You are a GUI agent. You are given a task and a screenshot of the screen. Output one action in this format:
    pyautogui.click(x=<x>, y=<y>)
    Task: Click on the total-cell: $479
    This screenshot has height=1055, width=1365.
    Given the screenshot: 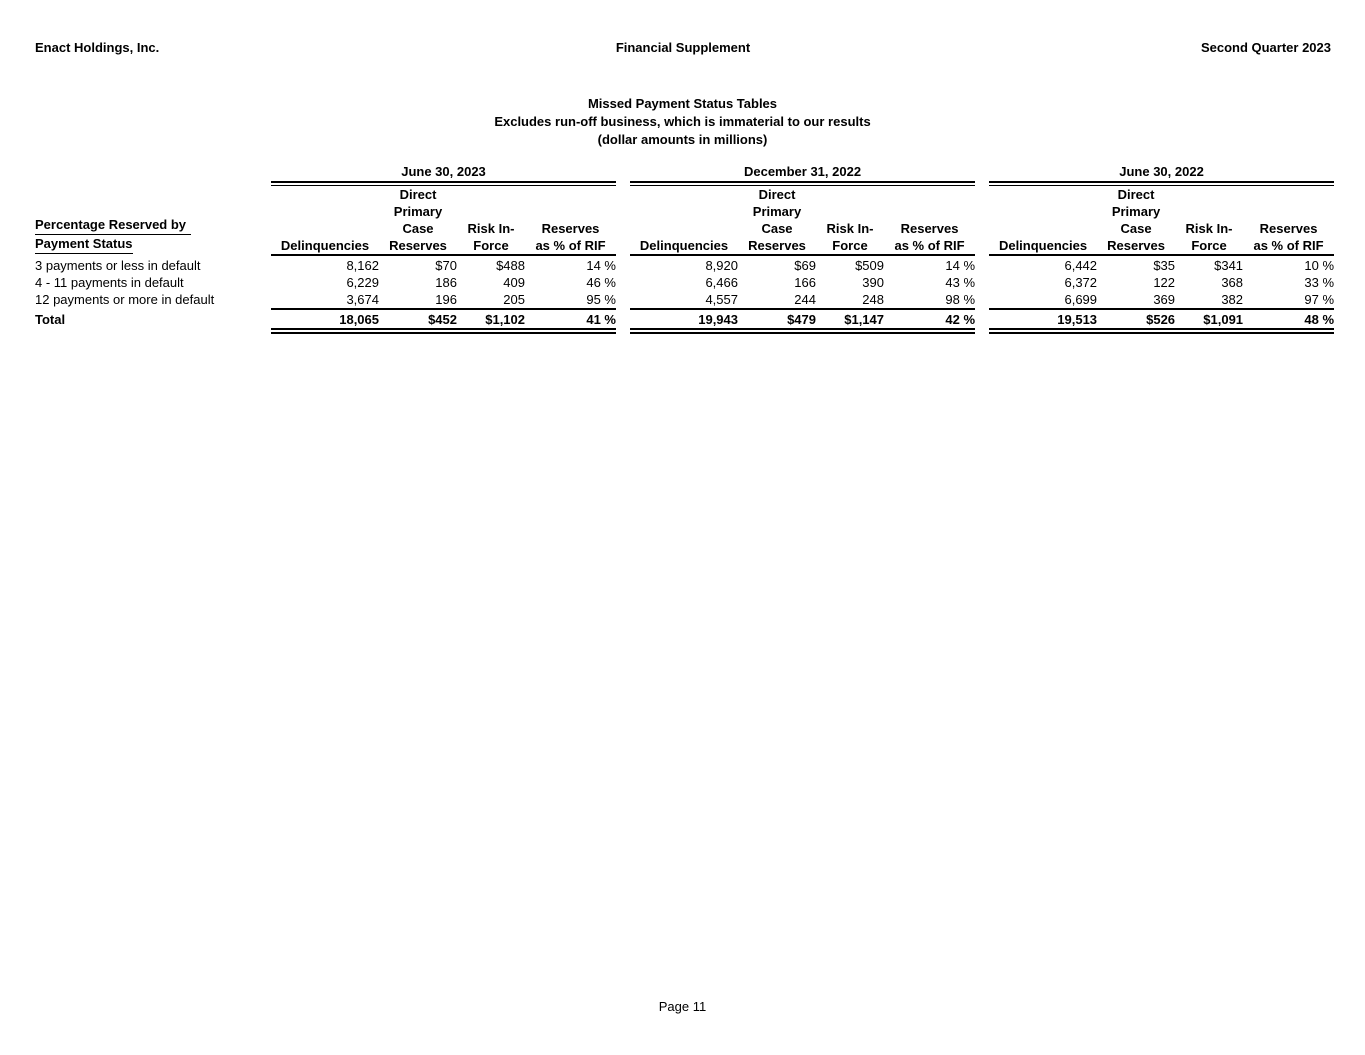 What is the action you would take?
    pyautogui.click(x=801, y=319)
    